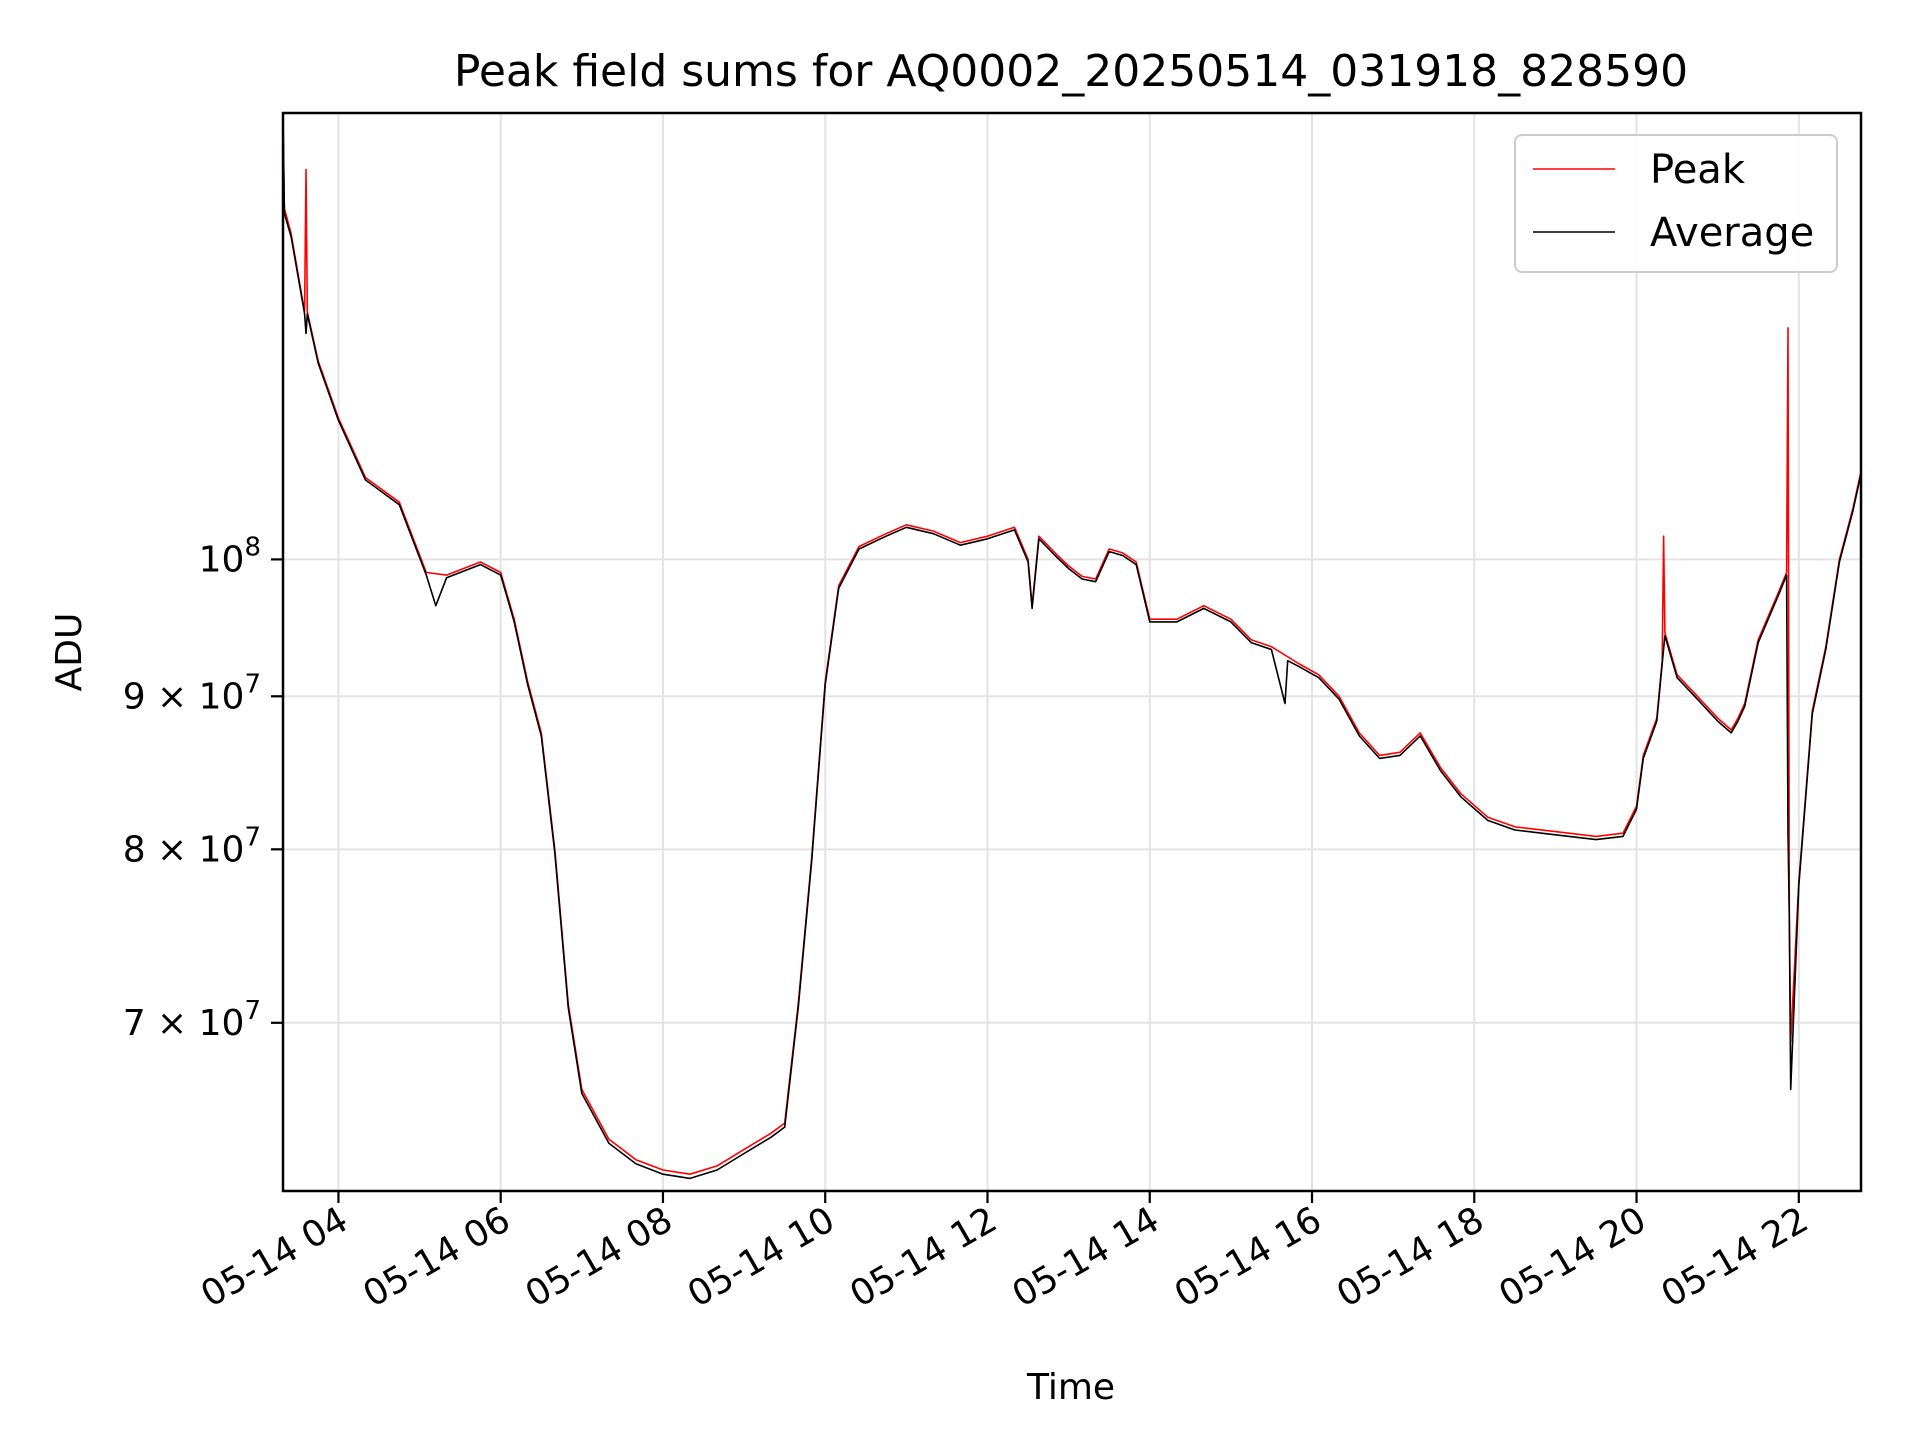  What do you see at coordinates (222, 559) in the screenshot?
I see `y-tick-label-base: 10` at bounding box center [222, 559].